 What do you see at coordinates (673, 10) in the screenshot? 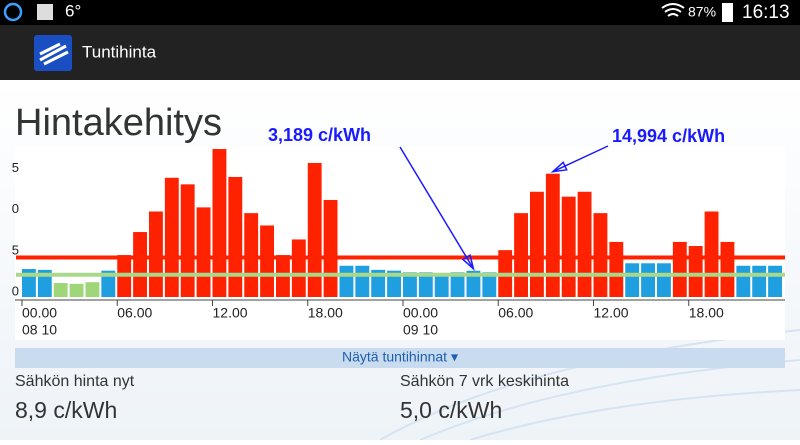
I see `wifi-icon` at bounding box center [673, 10].